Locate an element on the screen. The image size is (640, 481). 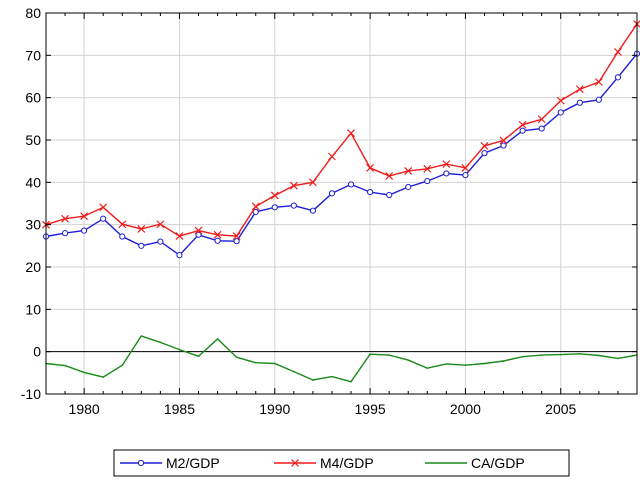
x-tick-label: 2005 is located at coordinates (560, 409).